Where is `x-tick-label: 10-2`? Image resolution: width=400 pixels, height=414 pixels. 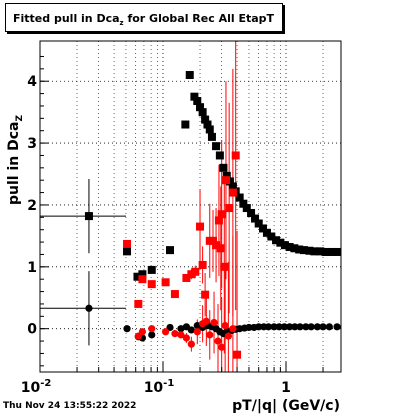
x-tick-label: 10-2 is located at coordinates (36, 387).